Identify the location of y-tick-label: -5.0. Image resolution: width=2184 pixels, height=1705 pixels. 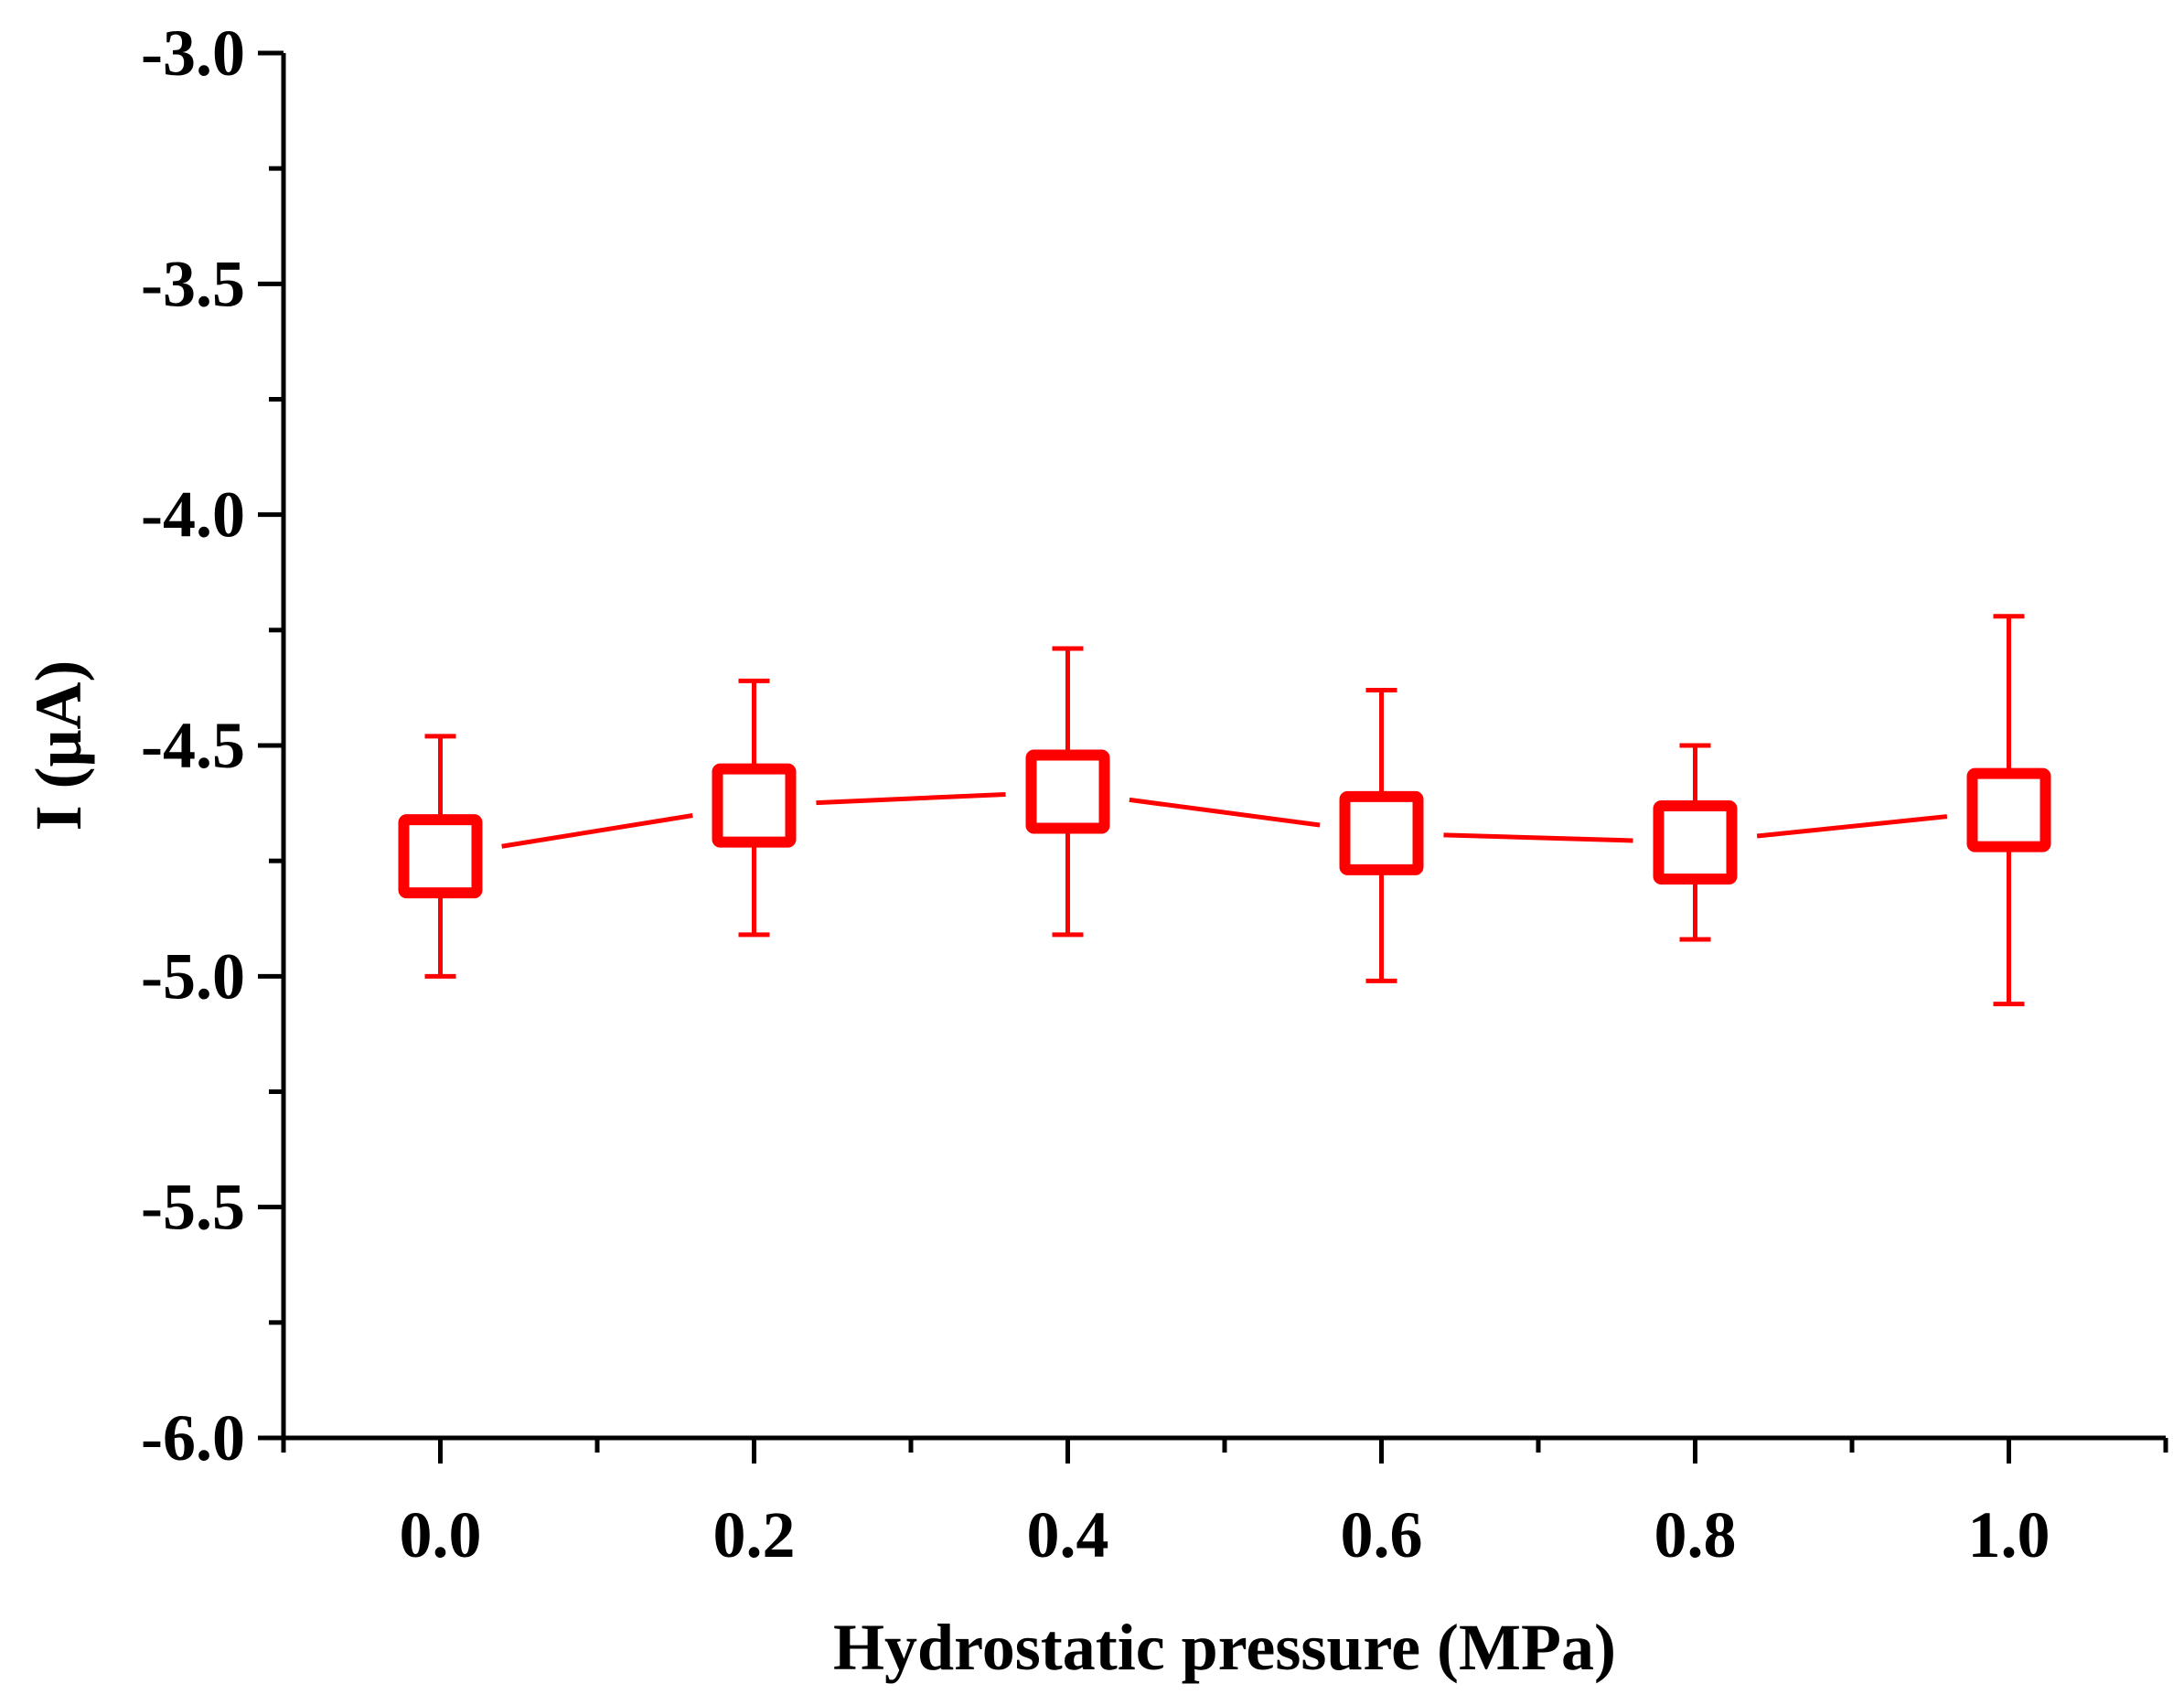
(193, 976).